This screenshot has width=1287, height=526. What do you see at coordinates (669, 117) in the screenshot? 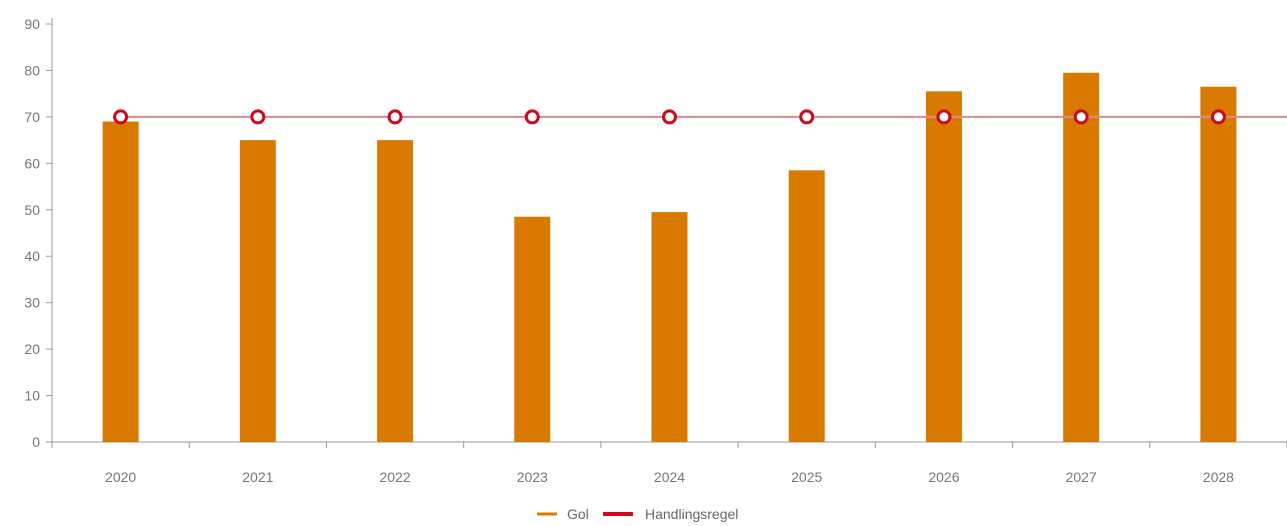
I see `point-handlingsregel-2024` at bounding box center [669, 117].